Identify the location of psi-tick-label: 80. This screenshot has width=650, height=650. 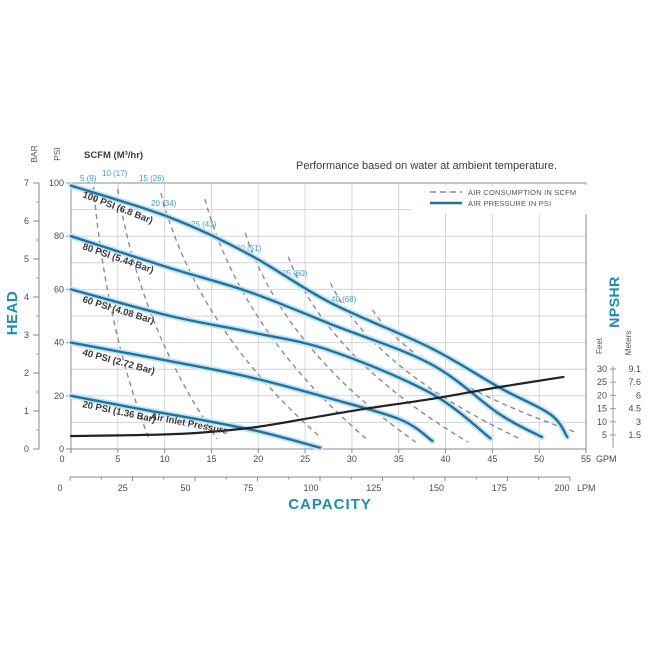
(59, 236).